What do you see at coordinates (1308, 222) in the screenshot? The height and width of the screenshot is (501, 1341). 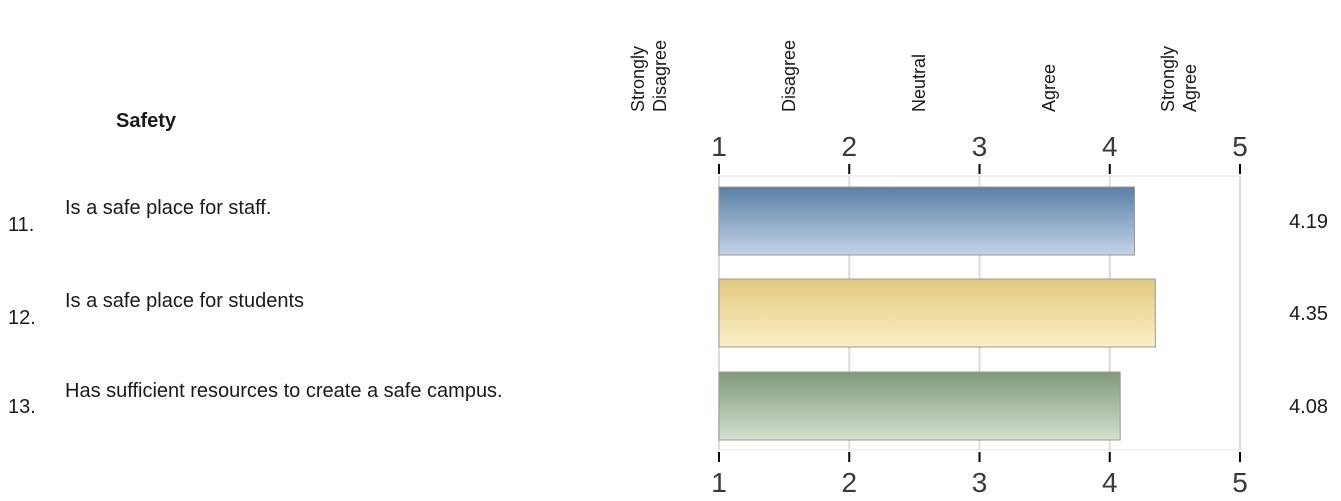 I see `value-label: 4.19` at bounding box center [1308, 222].